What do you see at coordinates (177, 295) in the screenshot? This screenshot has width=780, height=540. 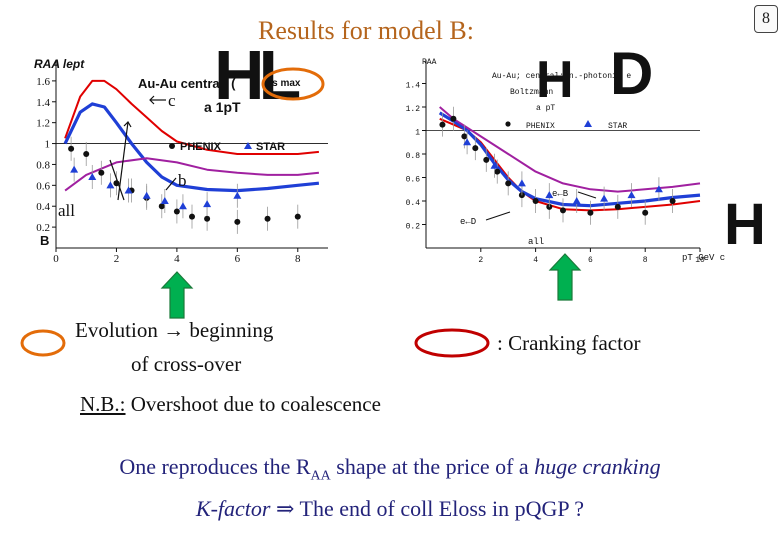 I see `green-arrow-left` at bounding box center [177, 295].